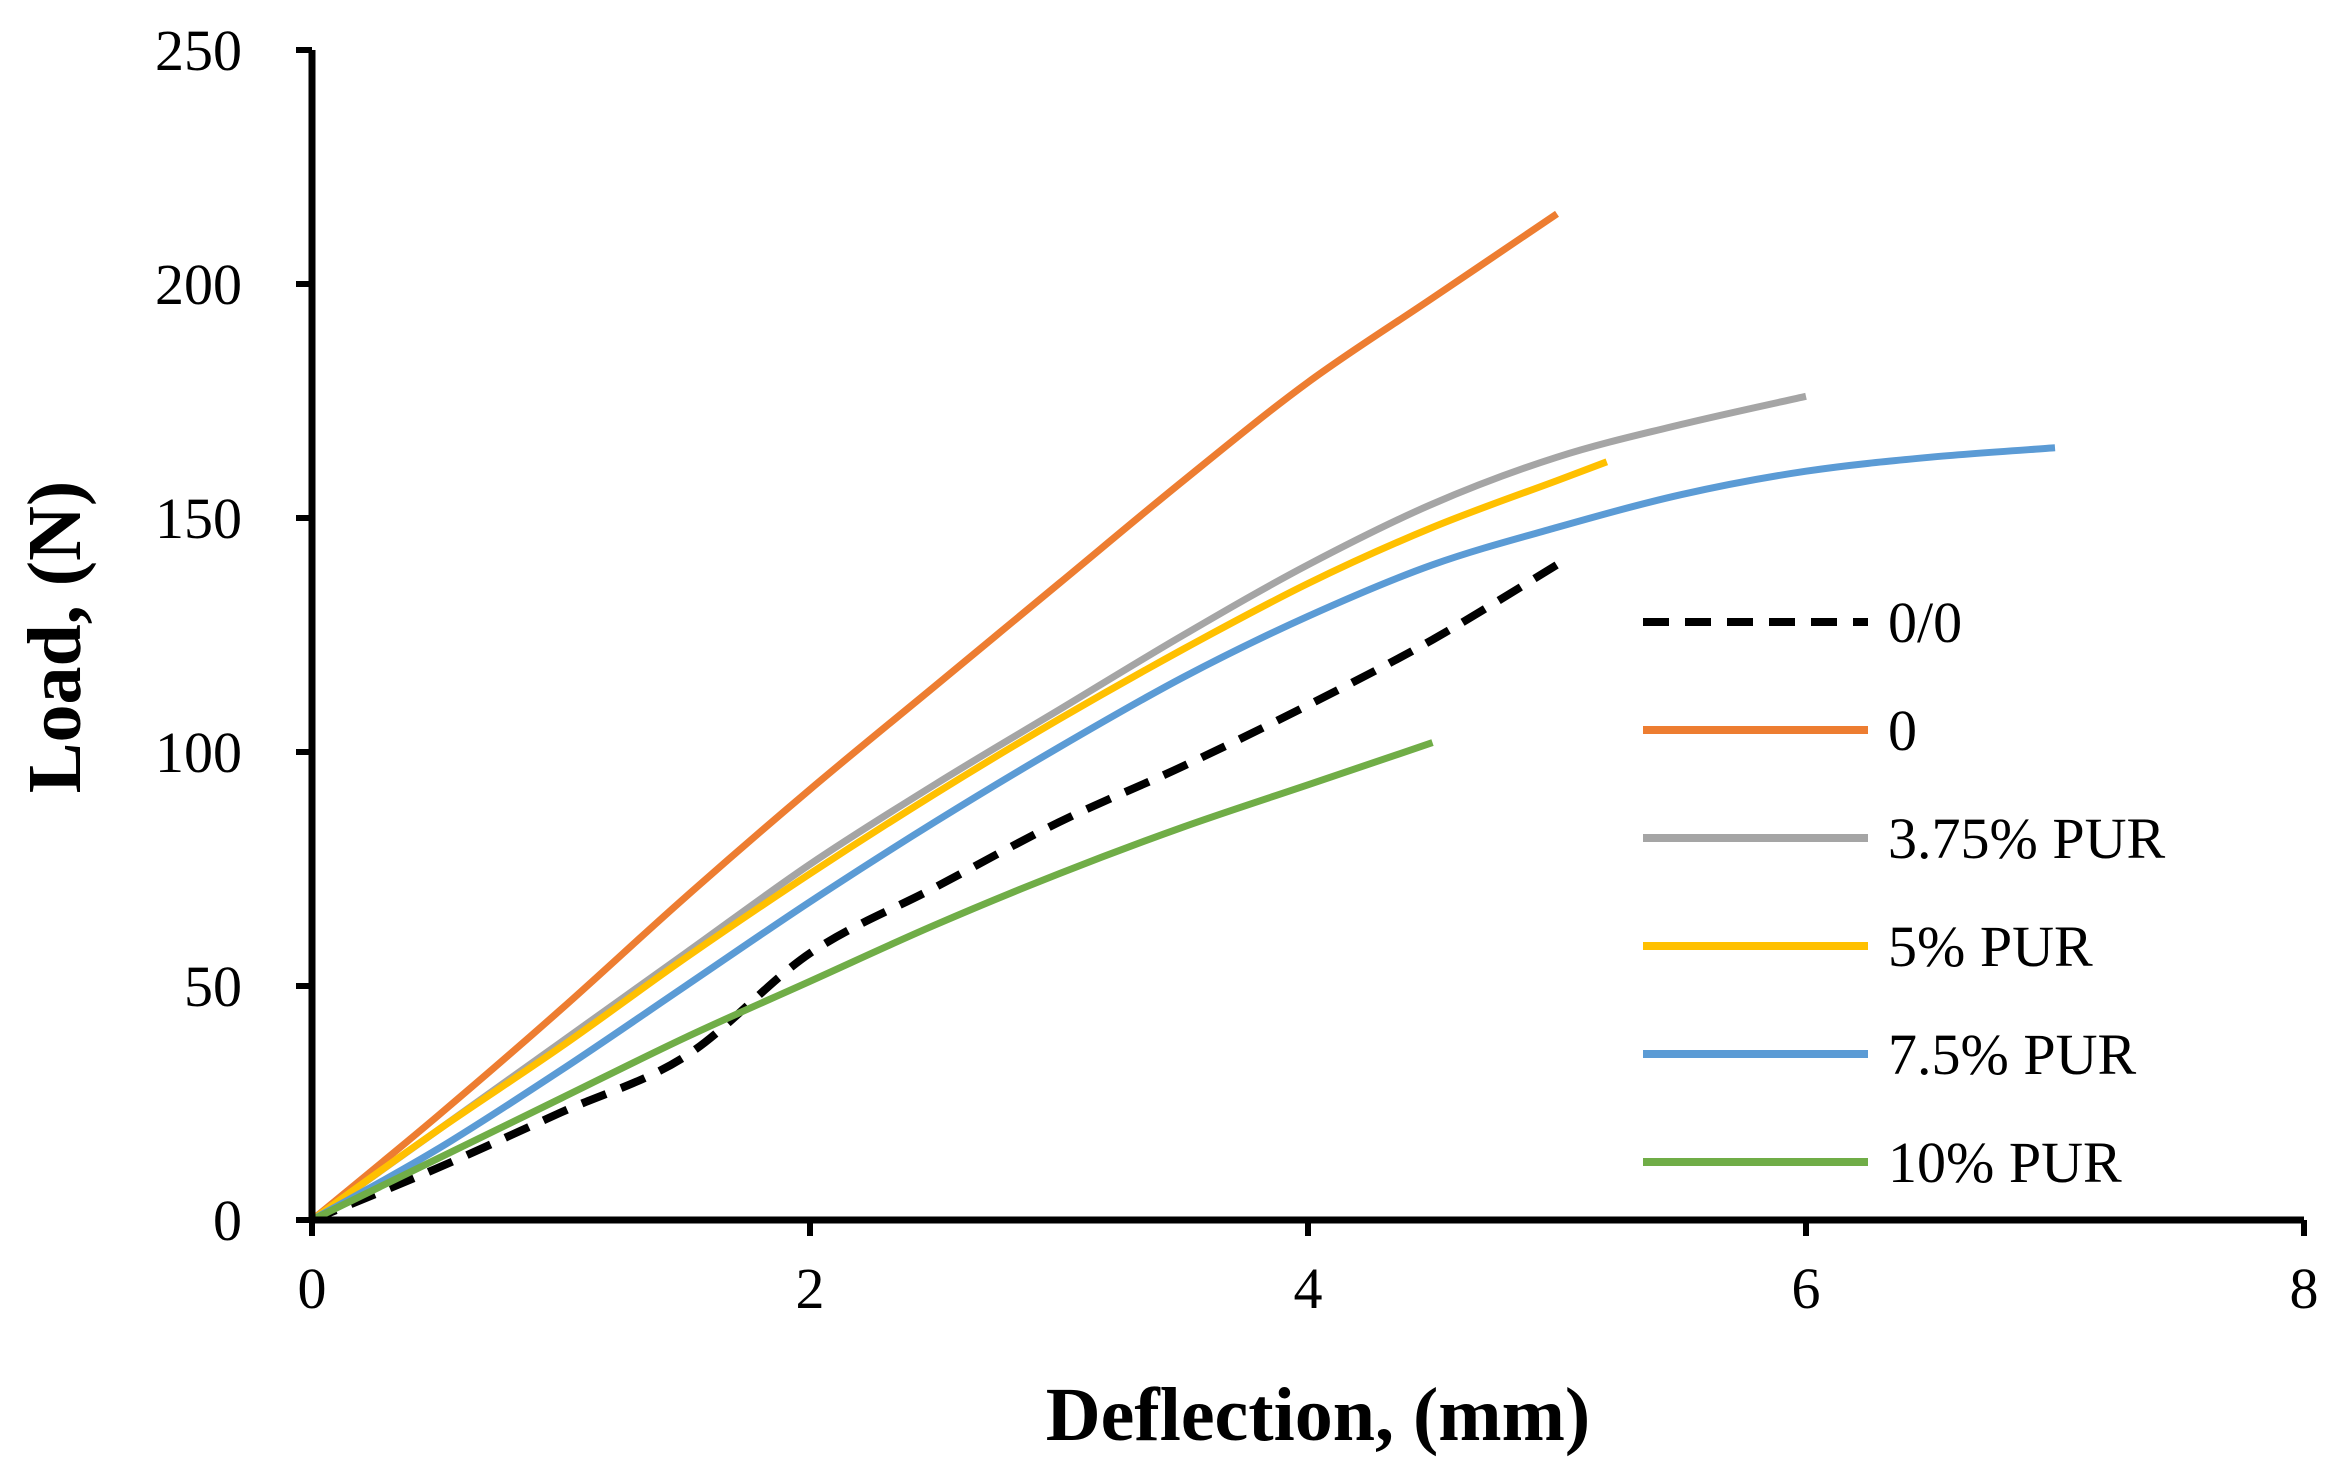  What do you see at coordinates (1902, 730) in the screenshot?
I see `legend-label-2: 0` at bounding box center [1902, 730].